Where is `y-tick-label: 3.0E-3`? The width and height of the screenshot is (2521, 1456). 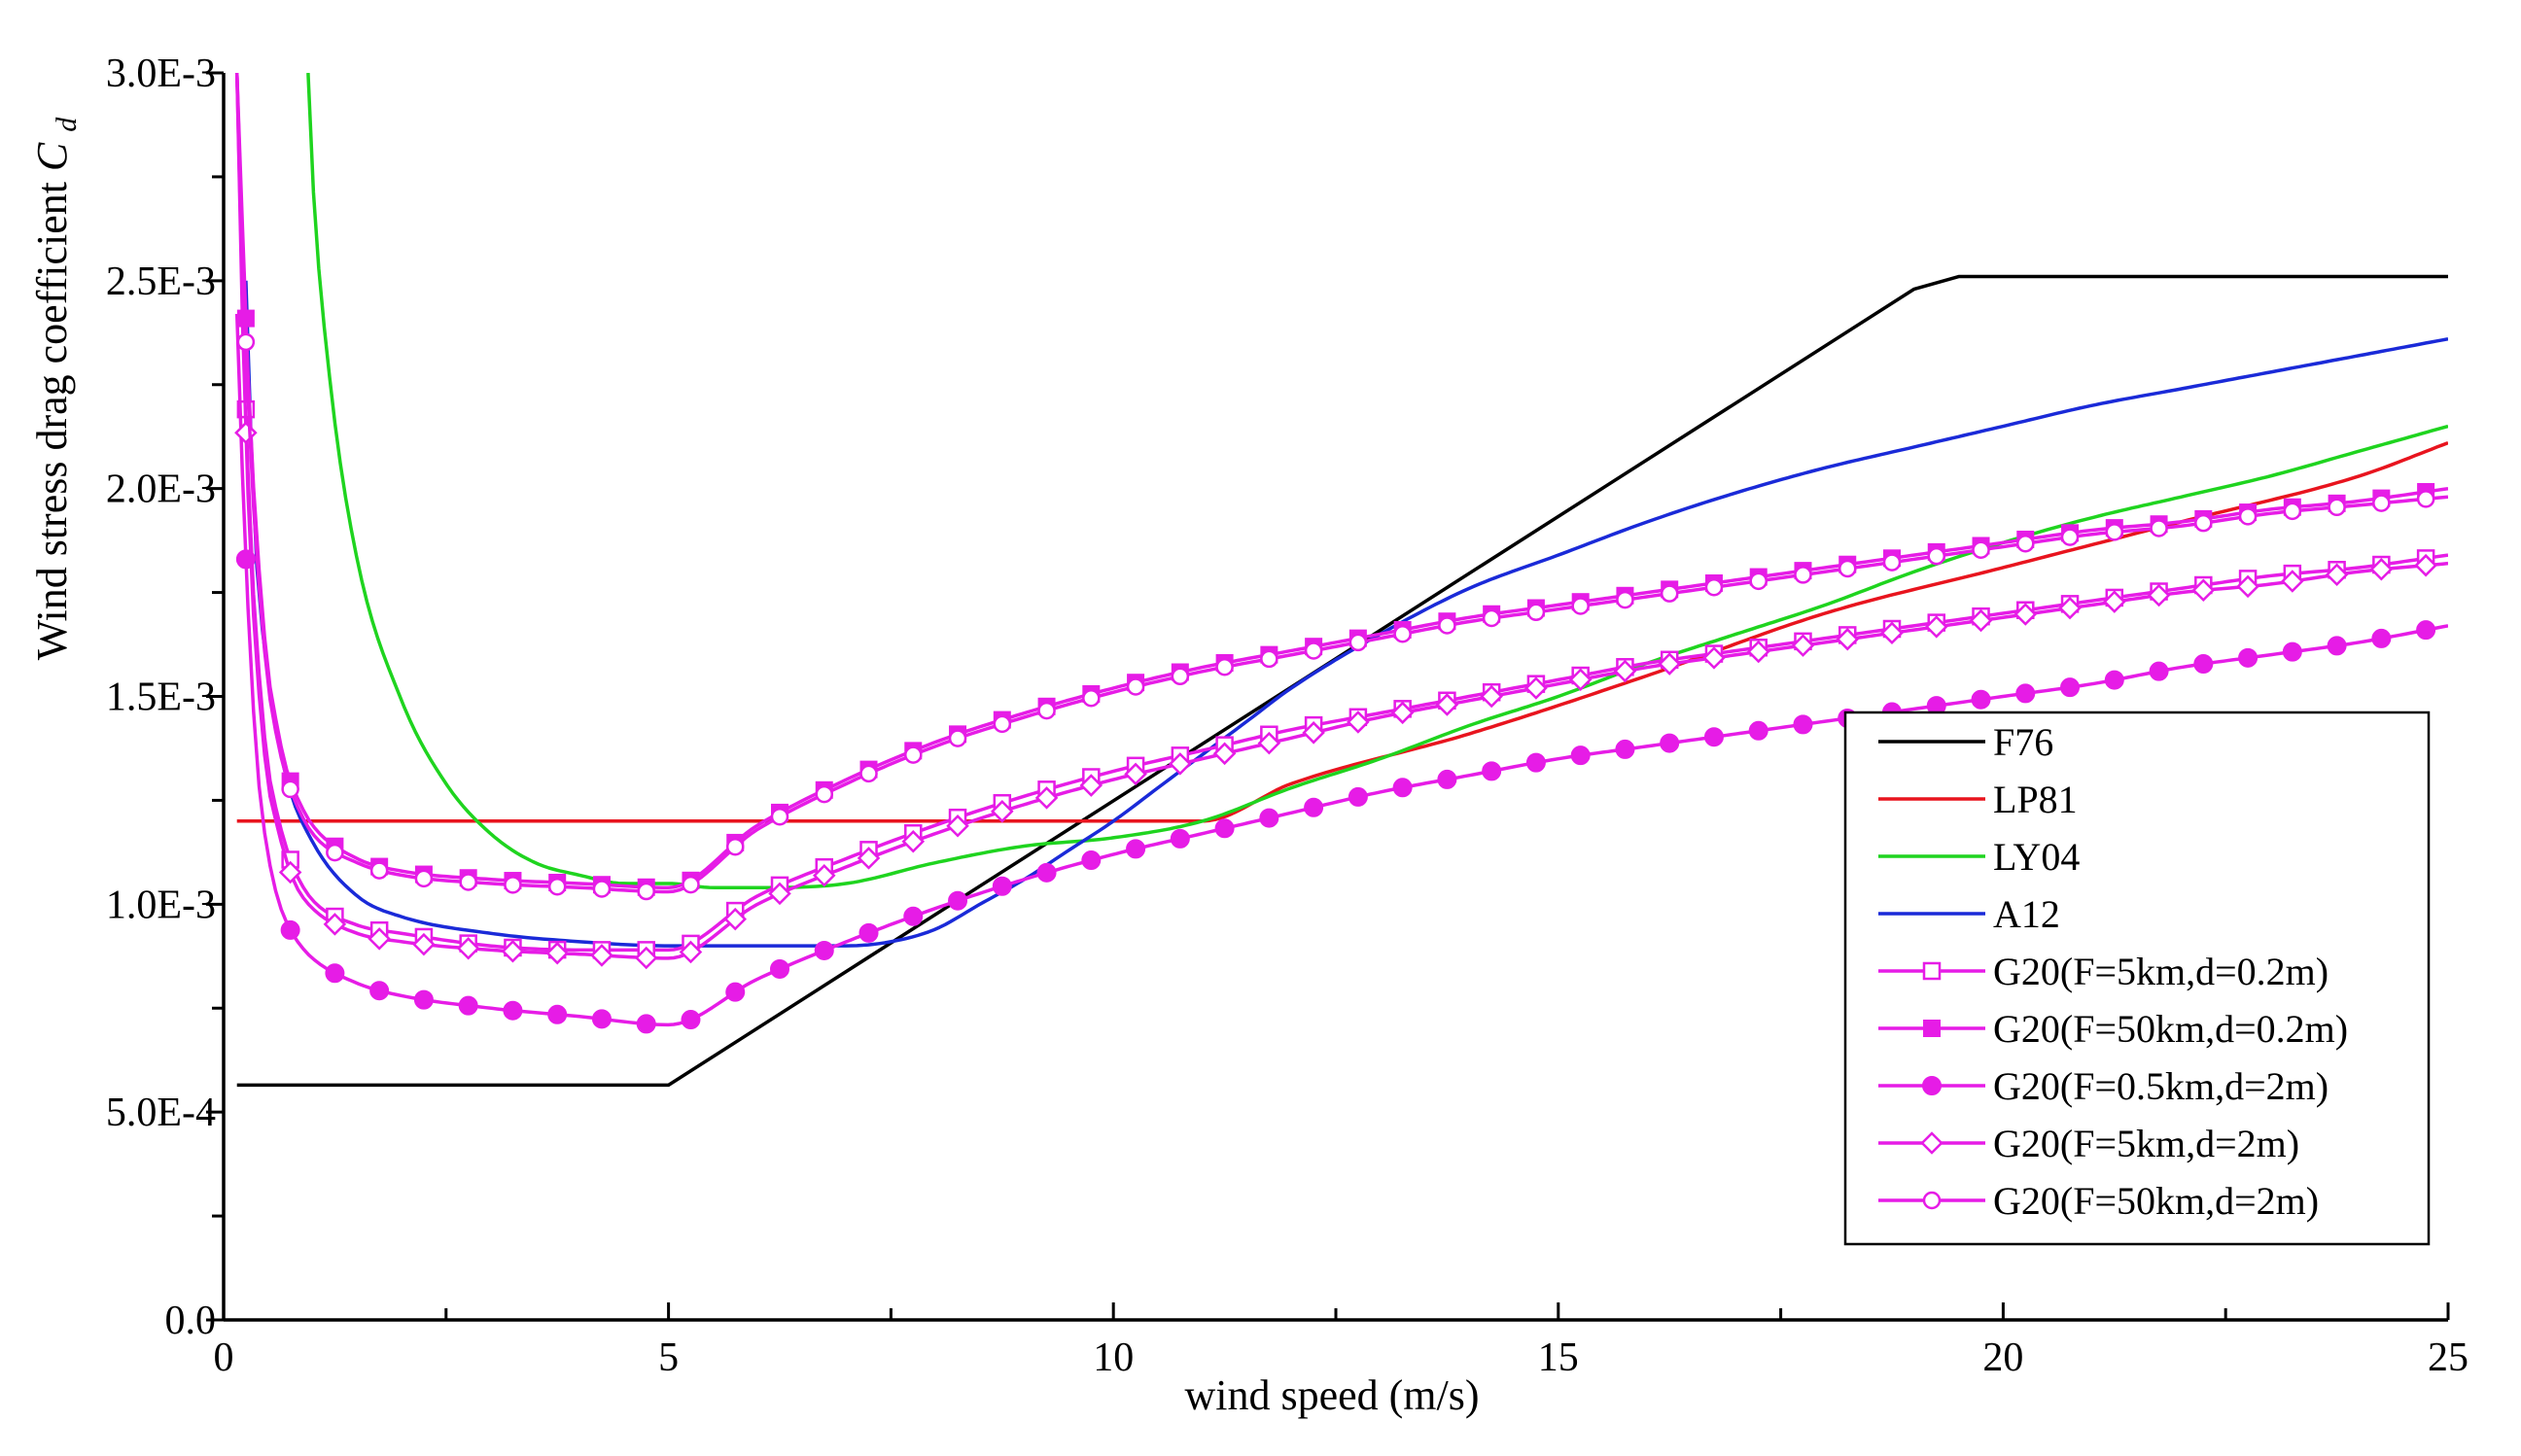
y-tick-label: 3.0E-3 is located at coordinates (161, 74).